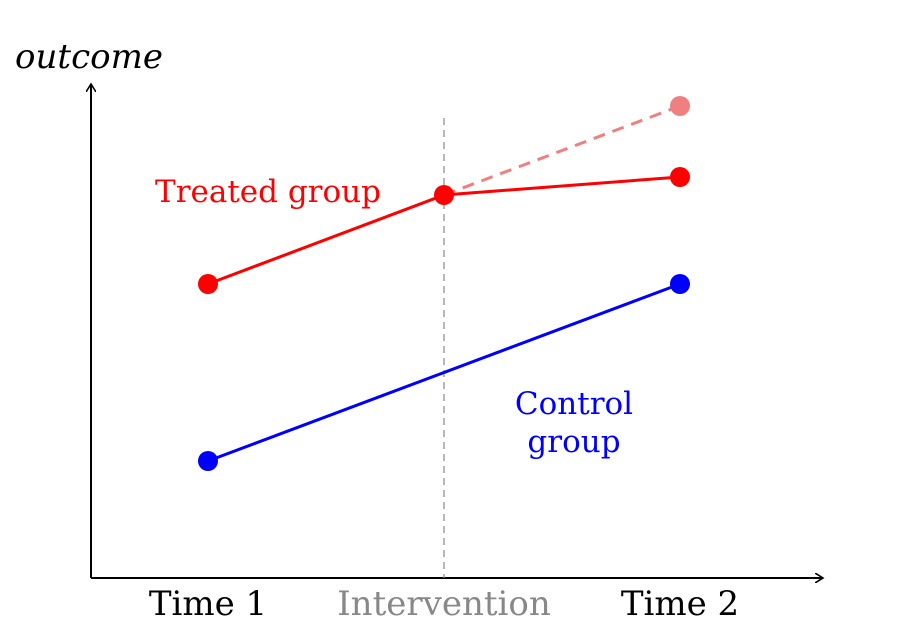  What do you see at coordinates (574, 404) in the screenshot?
I see `control-group-label-line1: Control` at bounding box center [574, 404].